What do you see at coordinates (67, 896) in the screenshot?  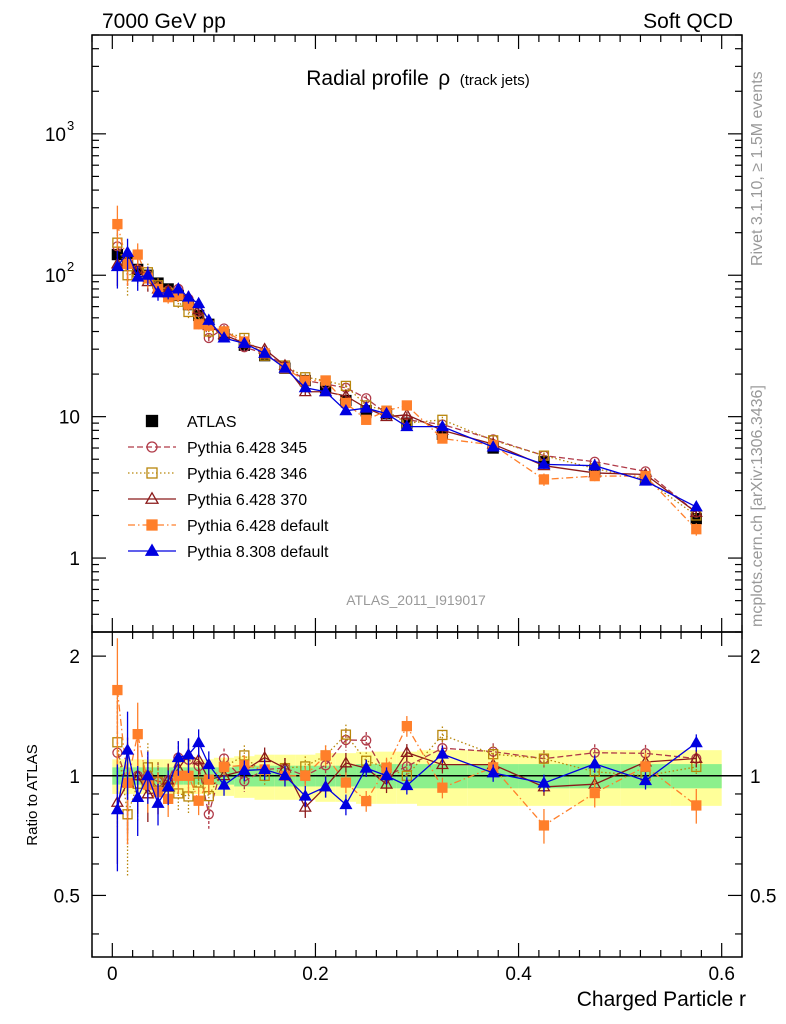 I see `ratio-tick-label-left: 0.5` at bounding box center [67, 896].